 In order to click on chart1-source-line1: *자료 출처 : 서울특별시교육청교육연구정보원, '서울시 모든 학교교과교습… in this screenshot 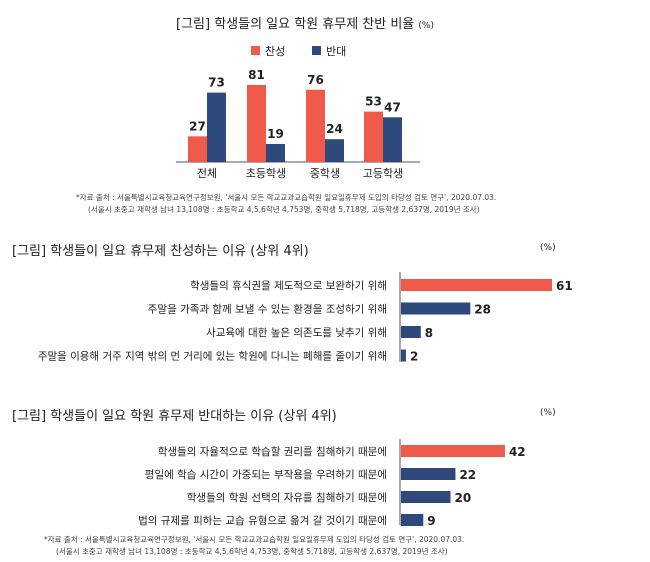, I will do `click(286, 197)`.